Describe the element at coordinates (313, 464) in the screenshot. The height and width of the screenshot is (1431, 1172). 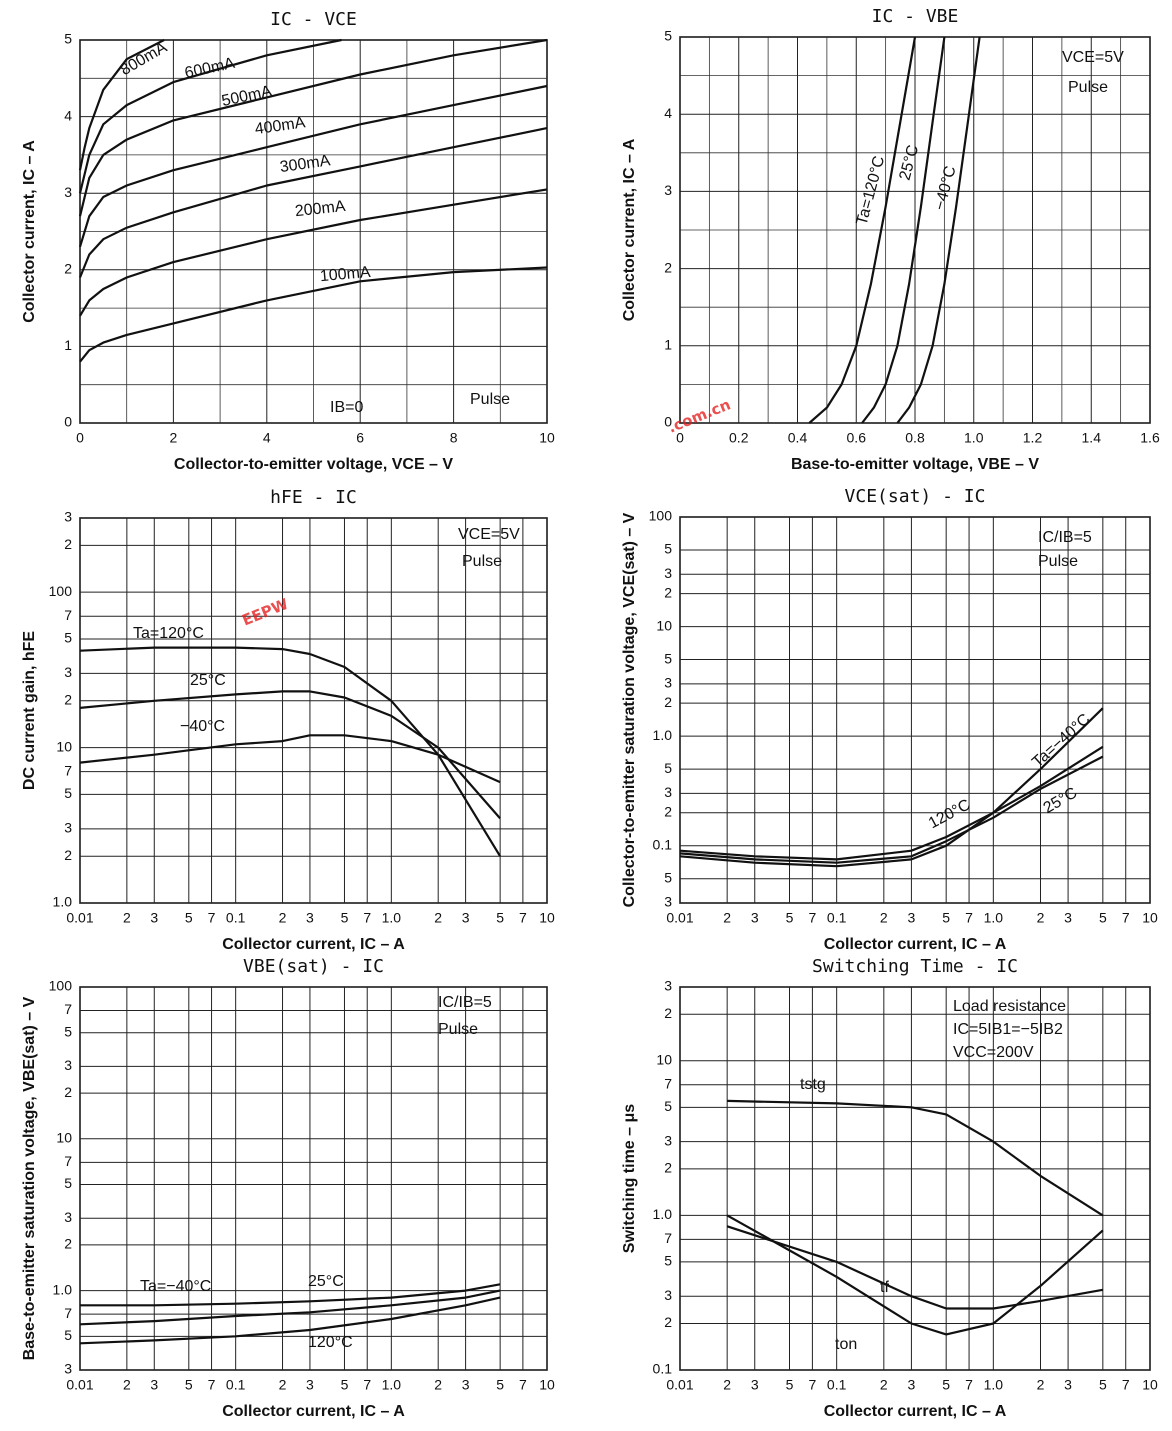
I see `x-axis-label: Collector-to-emitter voltage, VCE – V` at that location.